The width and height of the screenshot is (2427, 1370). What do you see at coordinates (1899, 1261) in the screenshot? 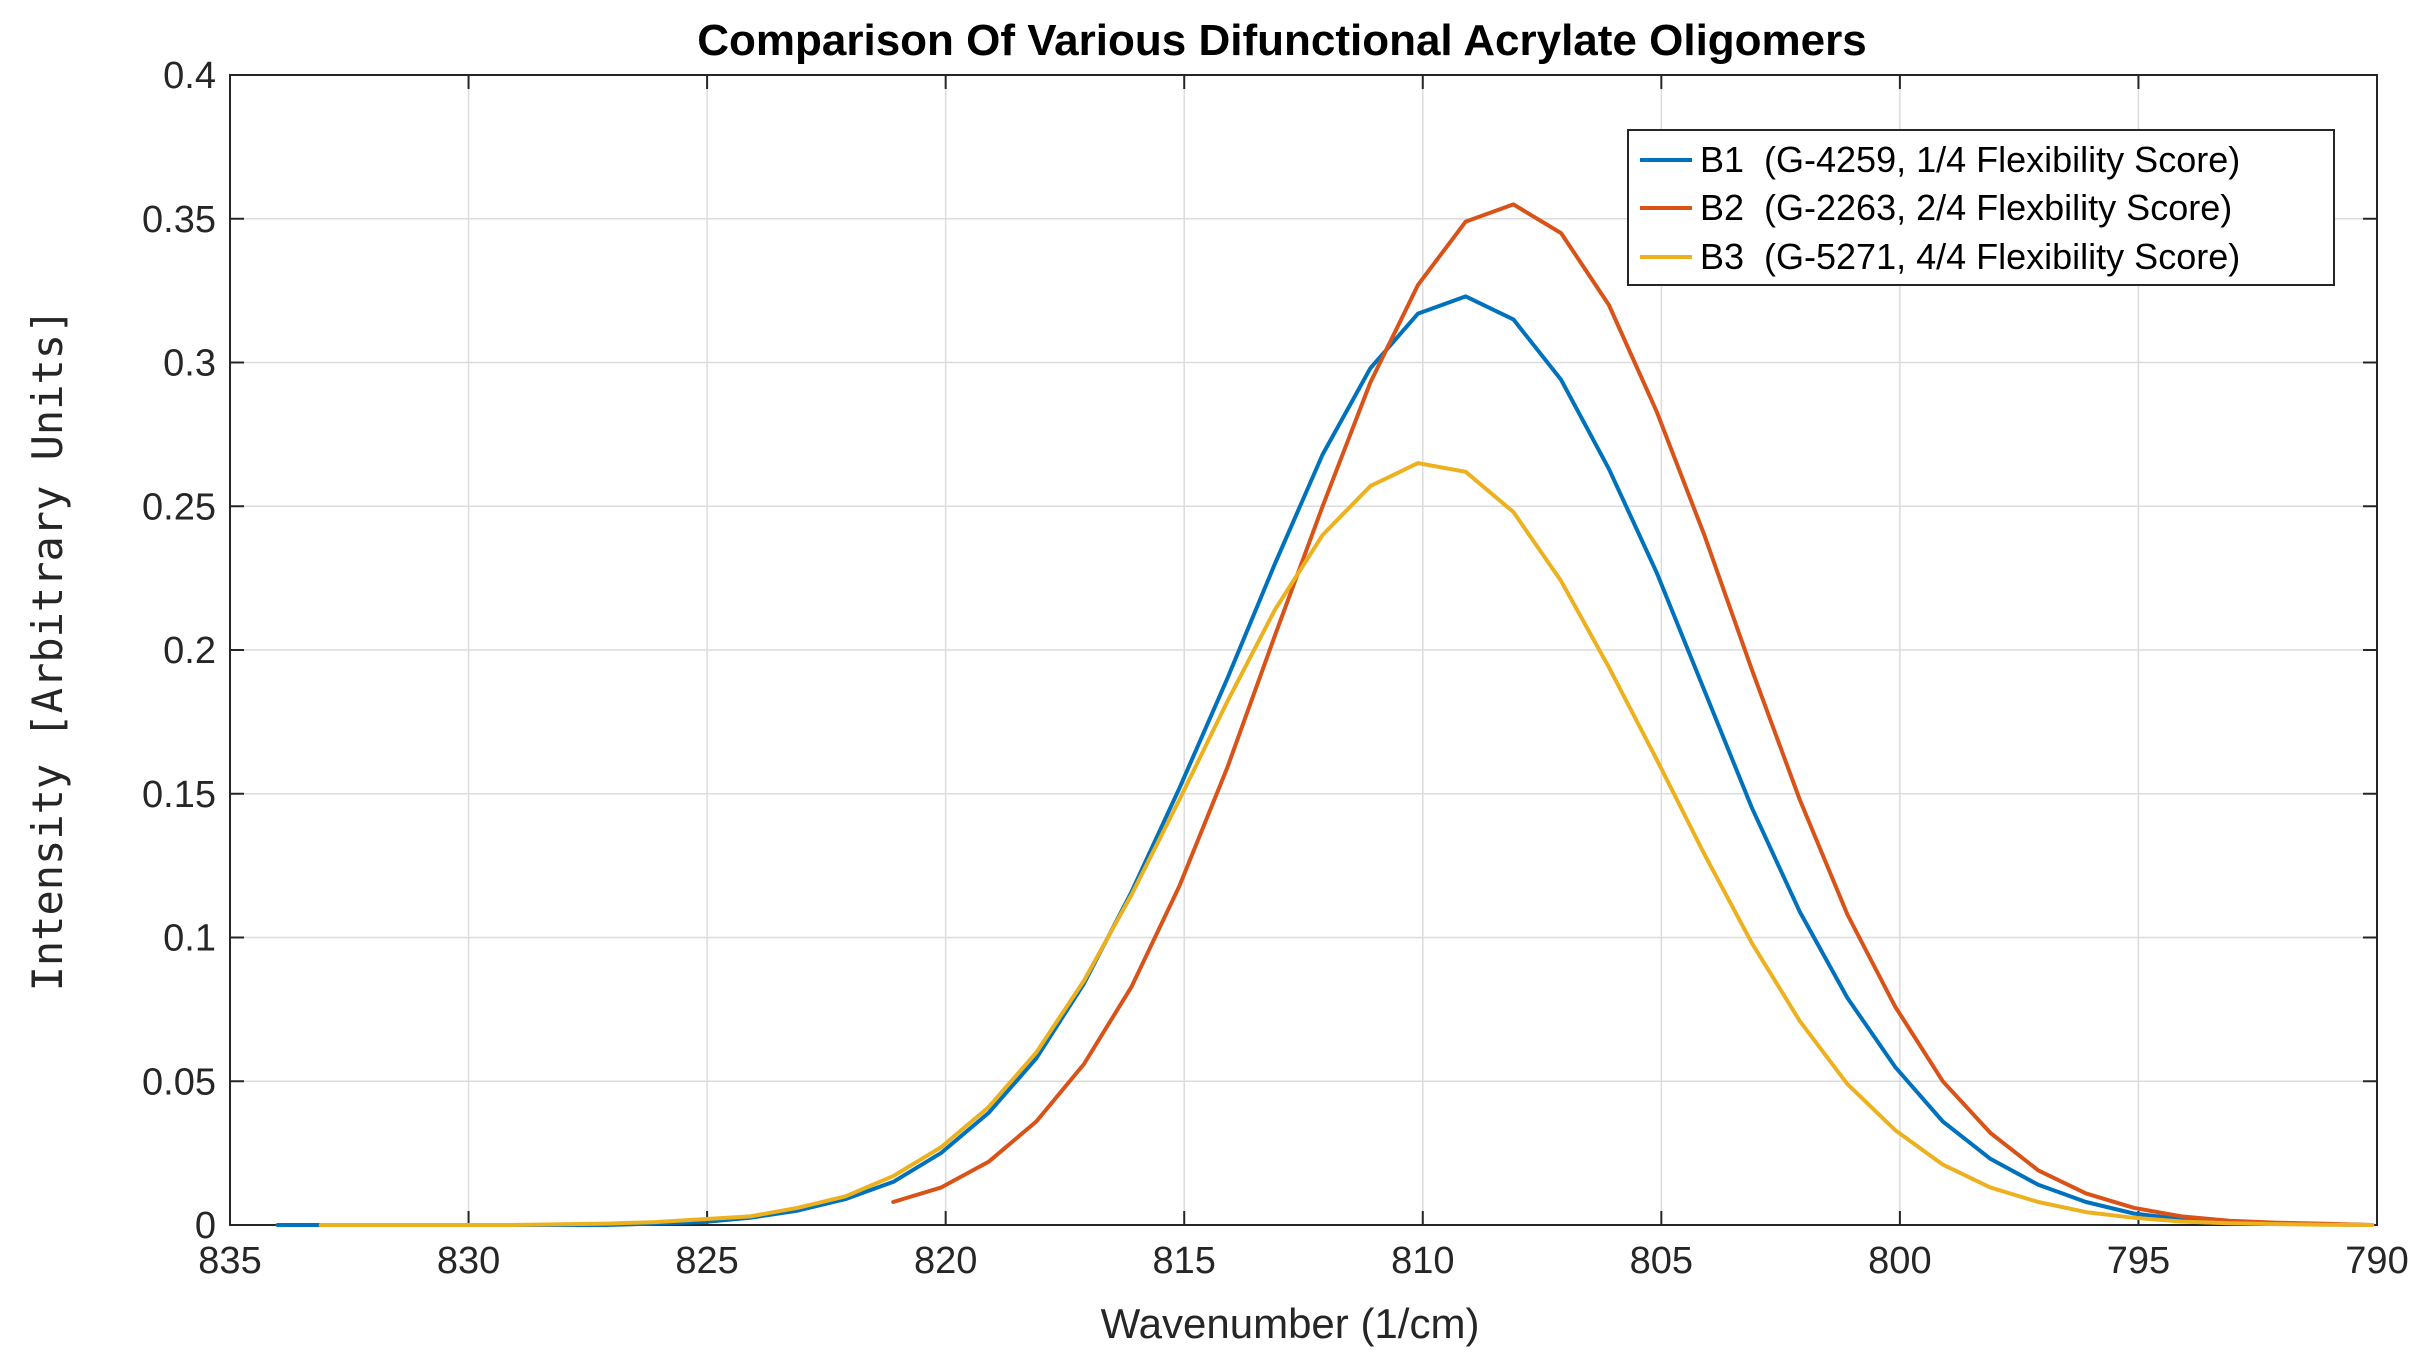
I see `x-tick-label: 800` at bounding box center [1899, 1261].